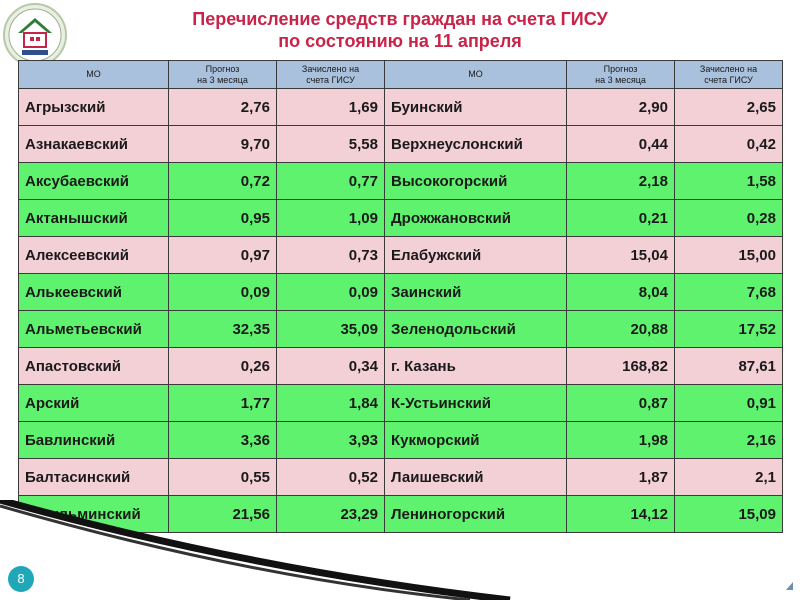  Describe the element at coordinates (620, 144) in the screenshot. I see `forecast-cell: 0,44` at that location.